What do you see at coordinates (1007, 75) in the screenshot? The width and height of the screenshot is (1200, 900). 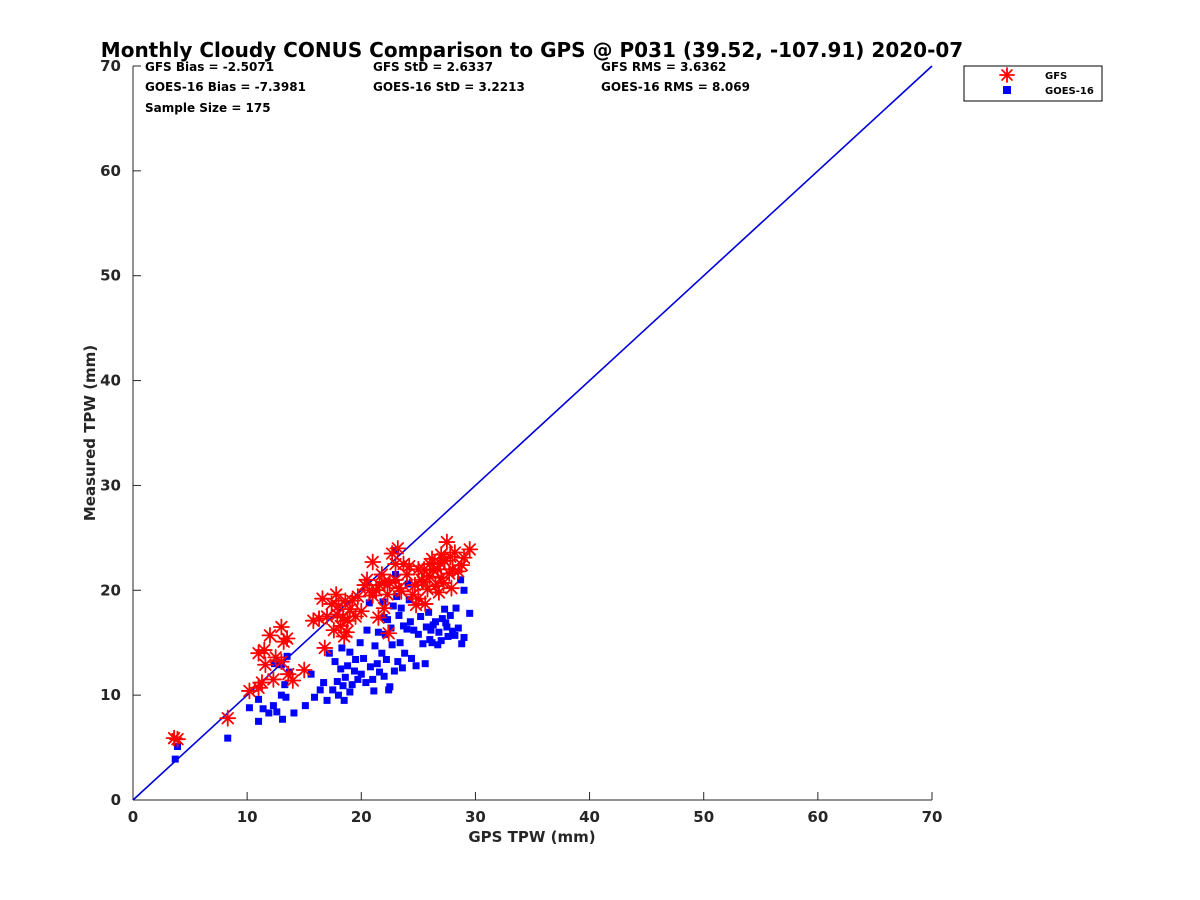 I see `legend-gfs-asterisk` at bounding box center [1007, 75].